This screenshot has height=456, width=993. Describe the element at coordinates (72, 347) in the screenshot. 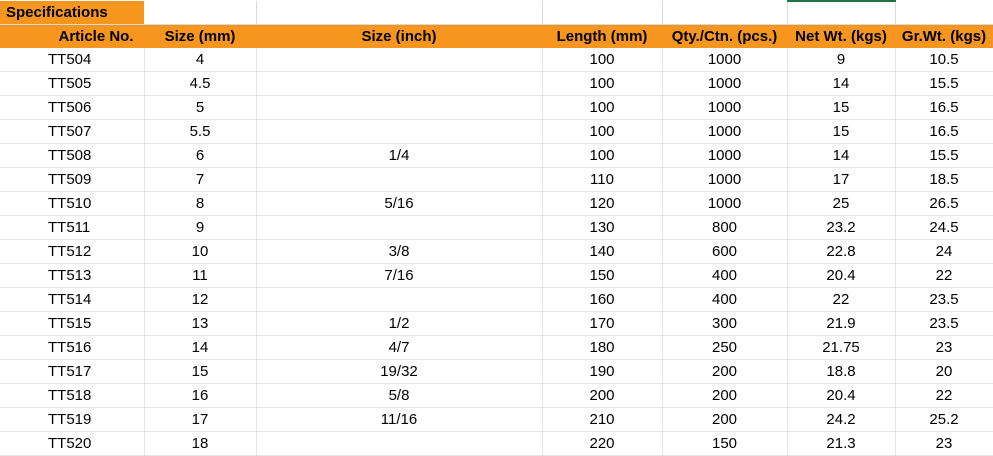

I see `cell-article-no: TT516` at that location.